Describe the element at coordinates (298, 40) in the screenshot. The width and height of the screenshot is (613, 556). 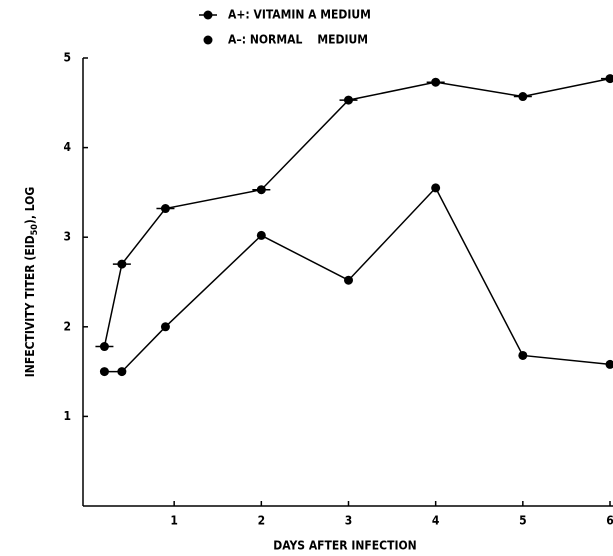
I see `legend-label: A–: NORMAL MEDIUM` at that location.